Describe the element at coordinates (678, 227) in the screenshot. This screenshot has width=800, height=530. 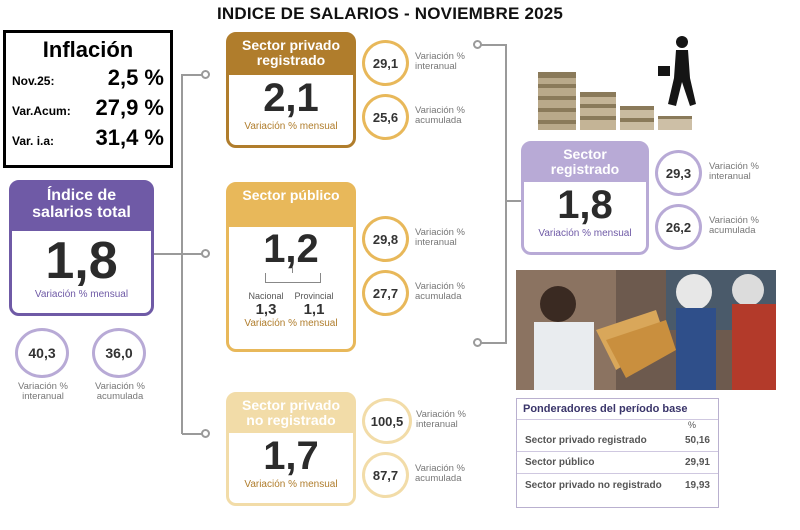
I see `registrado-acumulada-circle: 26,2` at that location.